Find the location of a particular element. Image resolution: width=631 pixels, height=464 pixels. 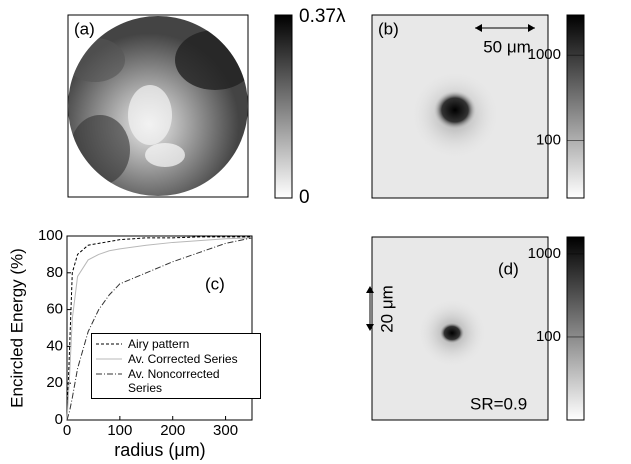

annotation: SR=0.9 is located at coordinates (498, 403).